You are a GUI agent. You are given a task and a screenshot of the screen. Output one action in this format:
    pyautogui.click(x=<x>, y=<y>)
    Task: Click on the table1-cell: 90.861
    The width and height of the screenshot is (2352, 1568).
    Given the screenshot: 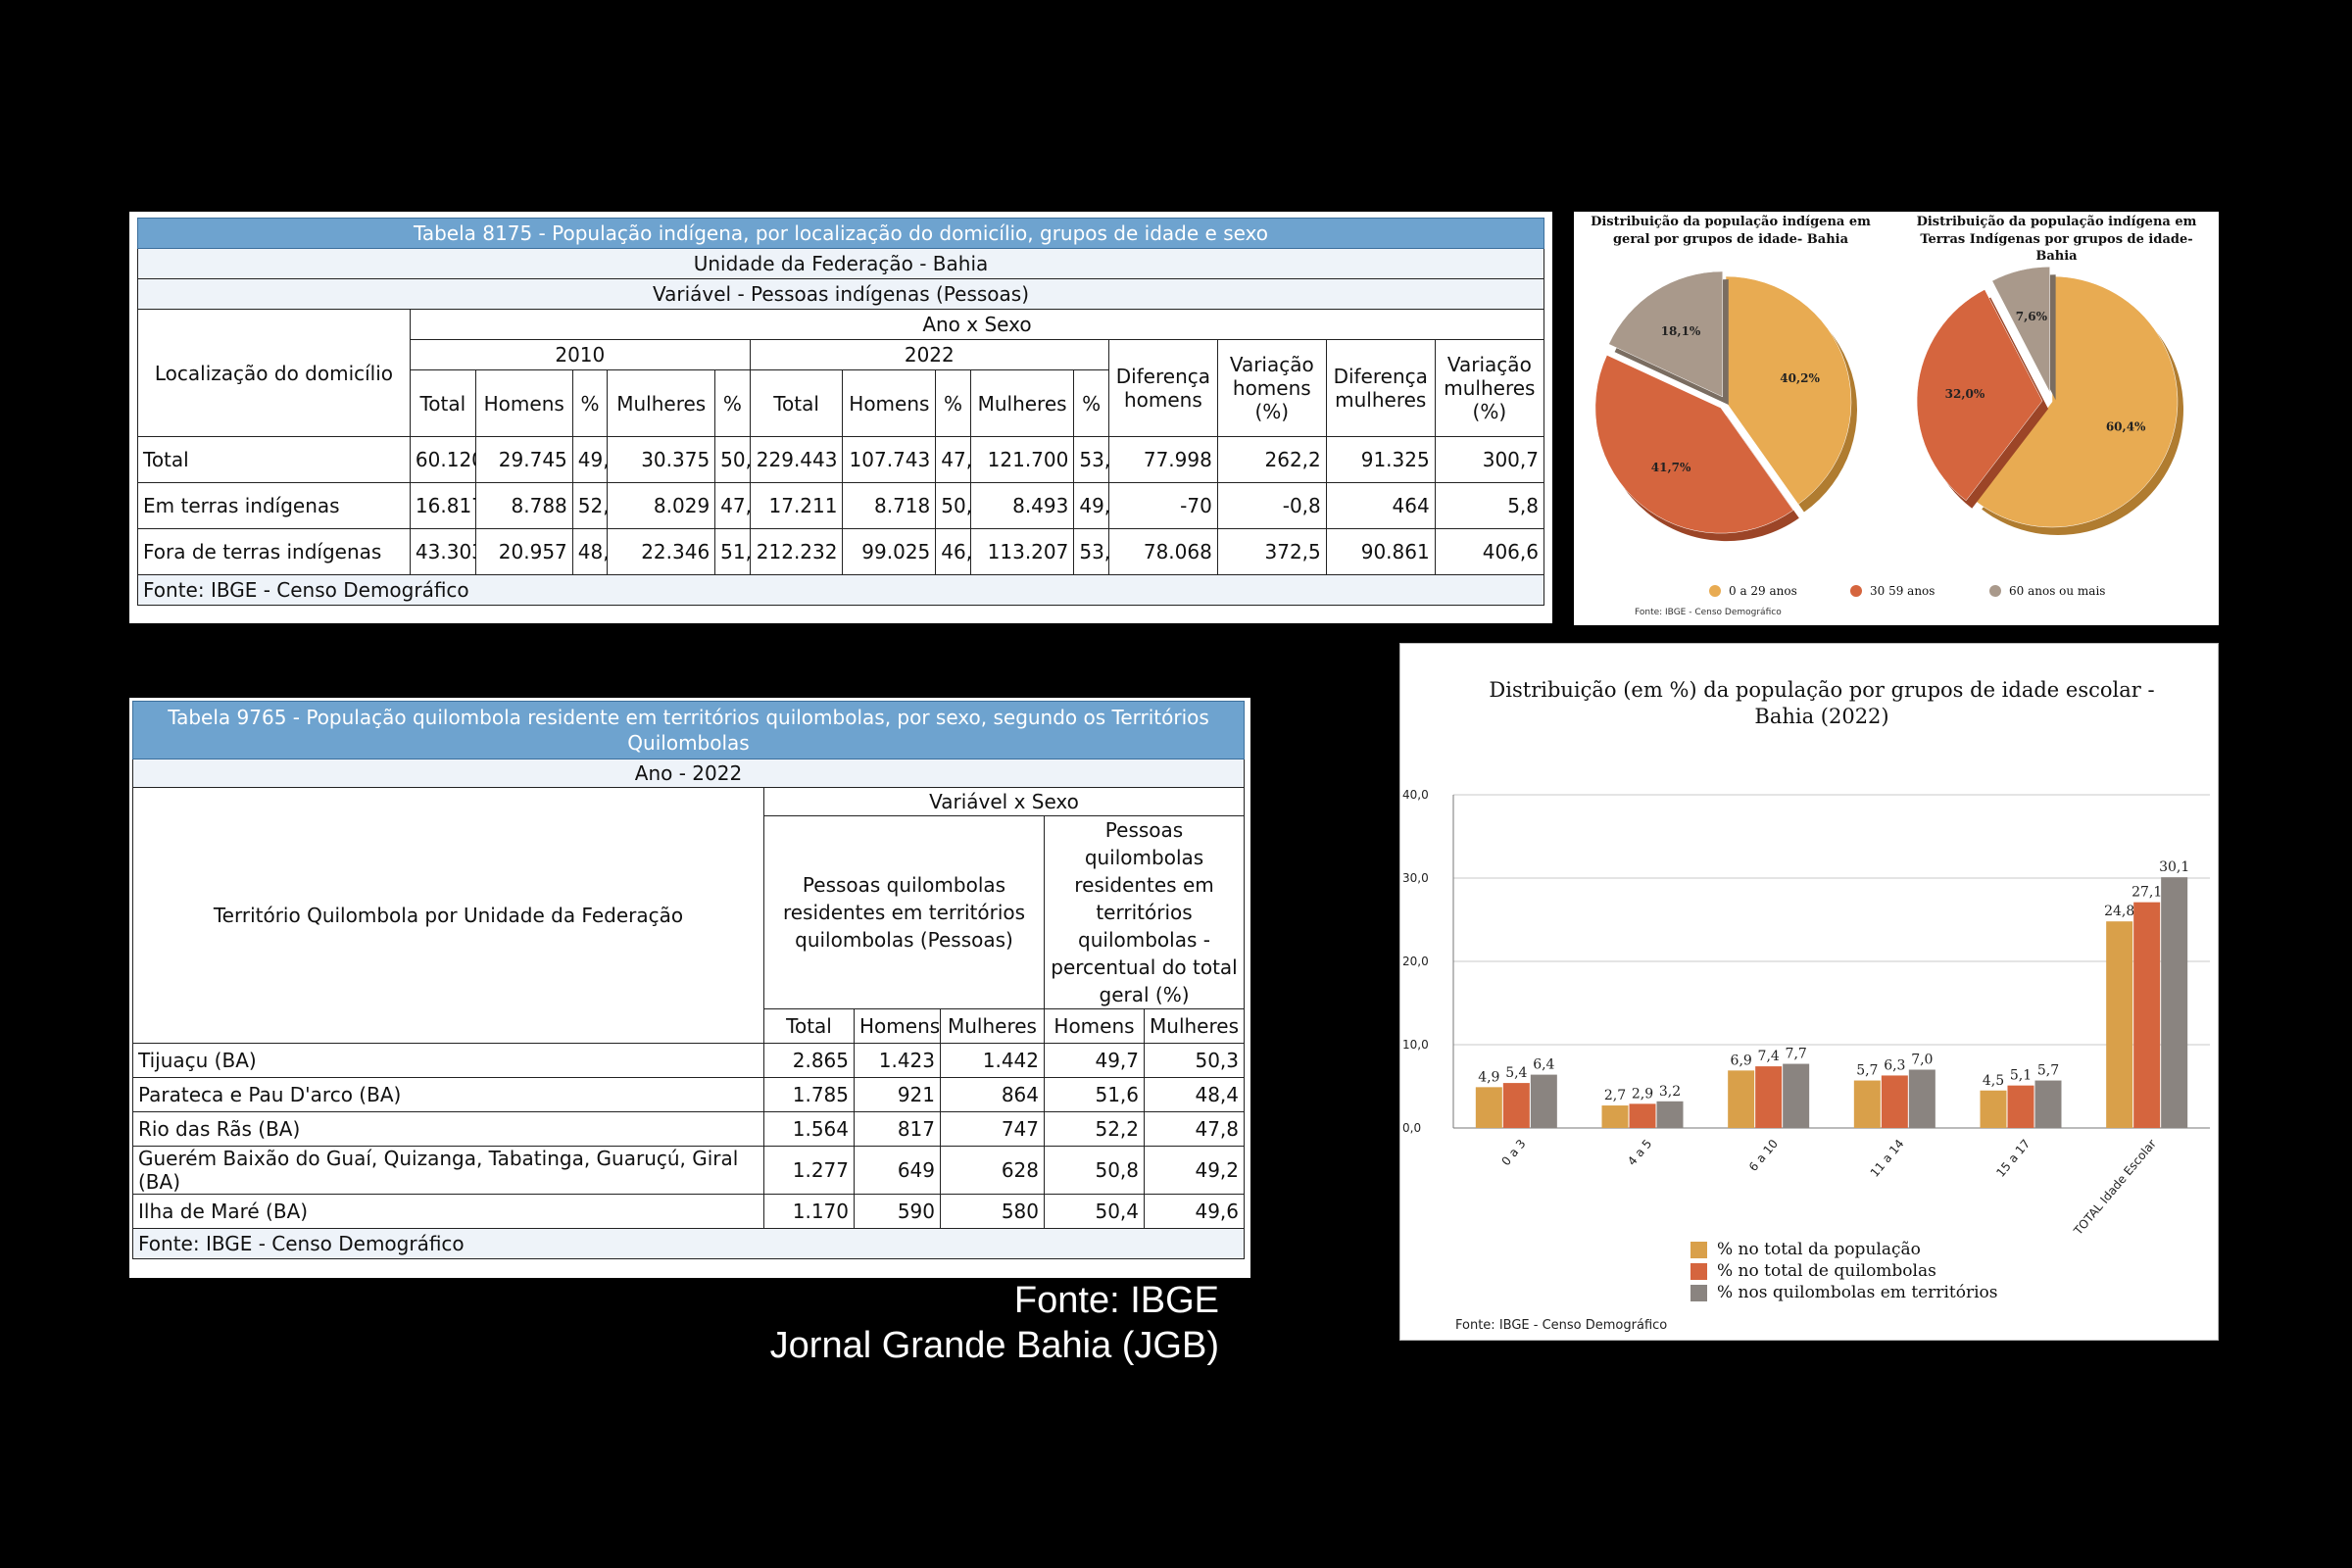 What is the action you would take?
    pyautogui.click(x=1380, y=551)
    